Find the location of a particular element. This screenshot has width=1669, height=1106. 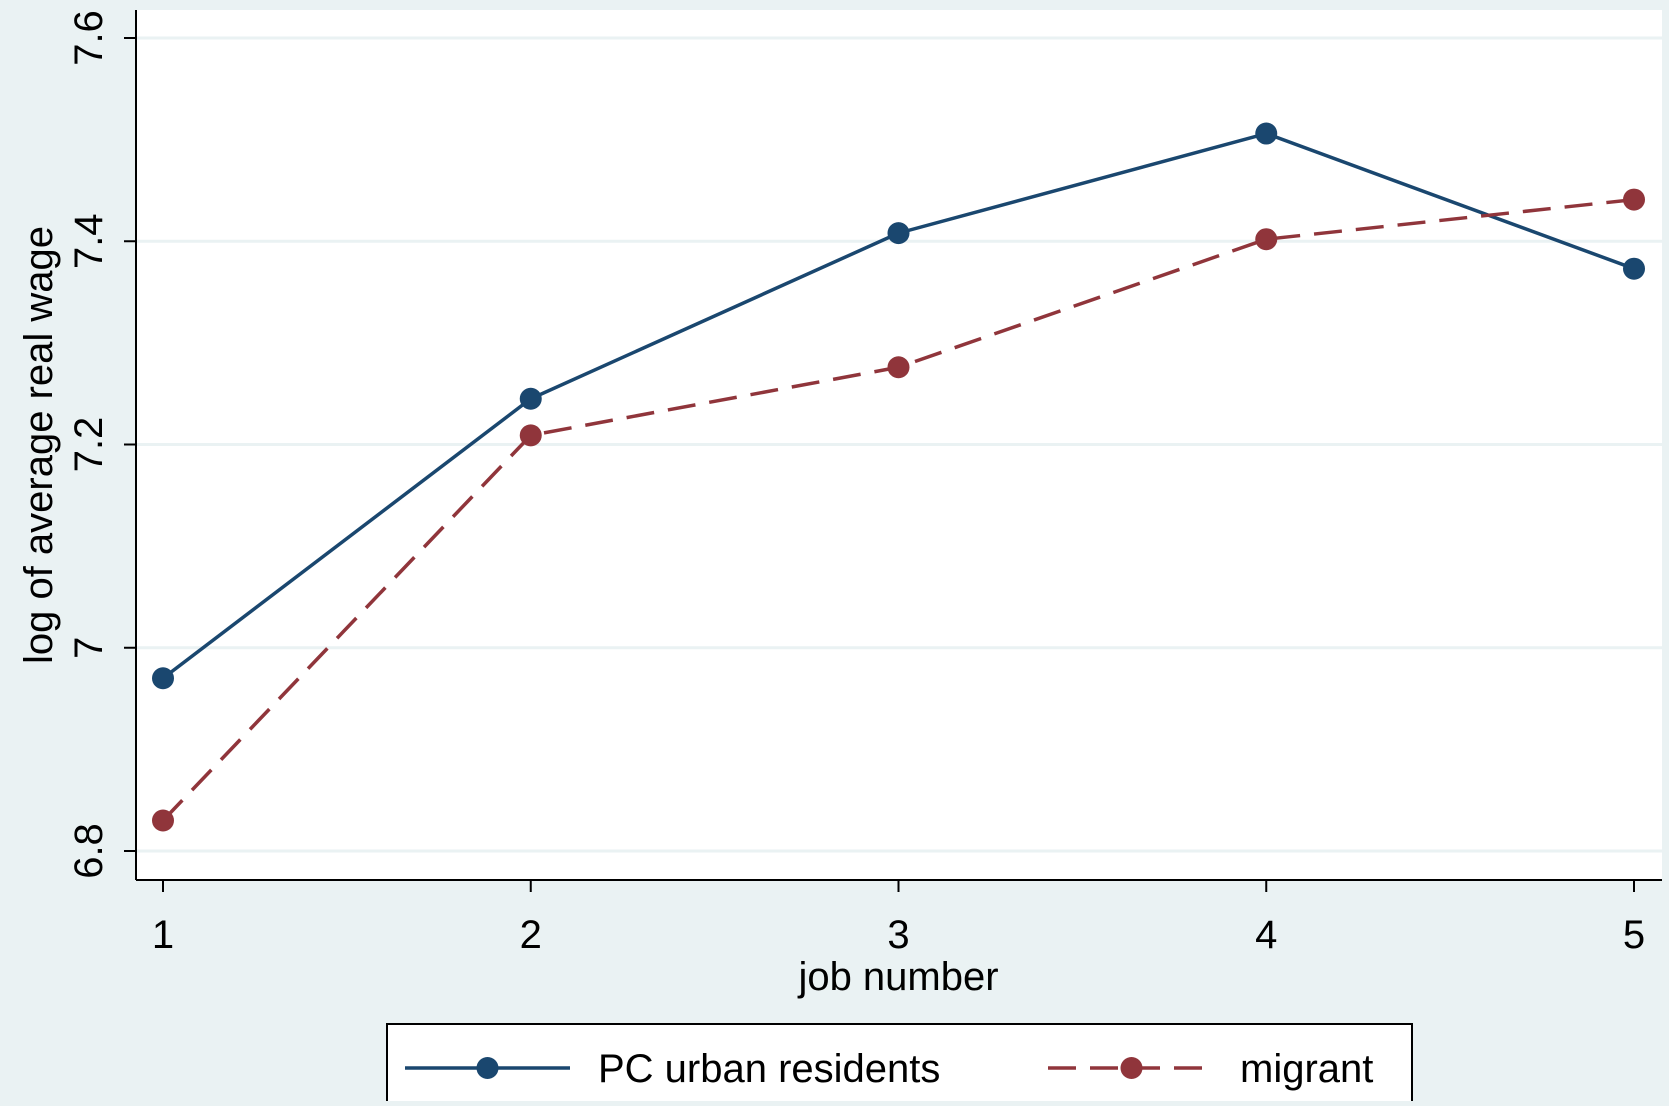

y-tick-label-2: 7.2 is located at coordinates (89, 445).